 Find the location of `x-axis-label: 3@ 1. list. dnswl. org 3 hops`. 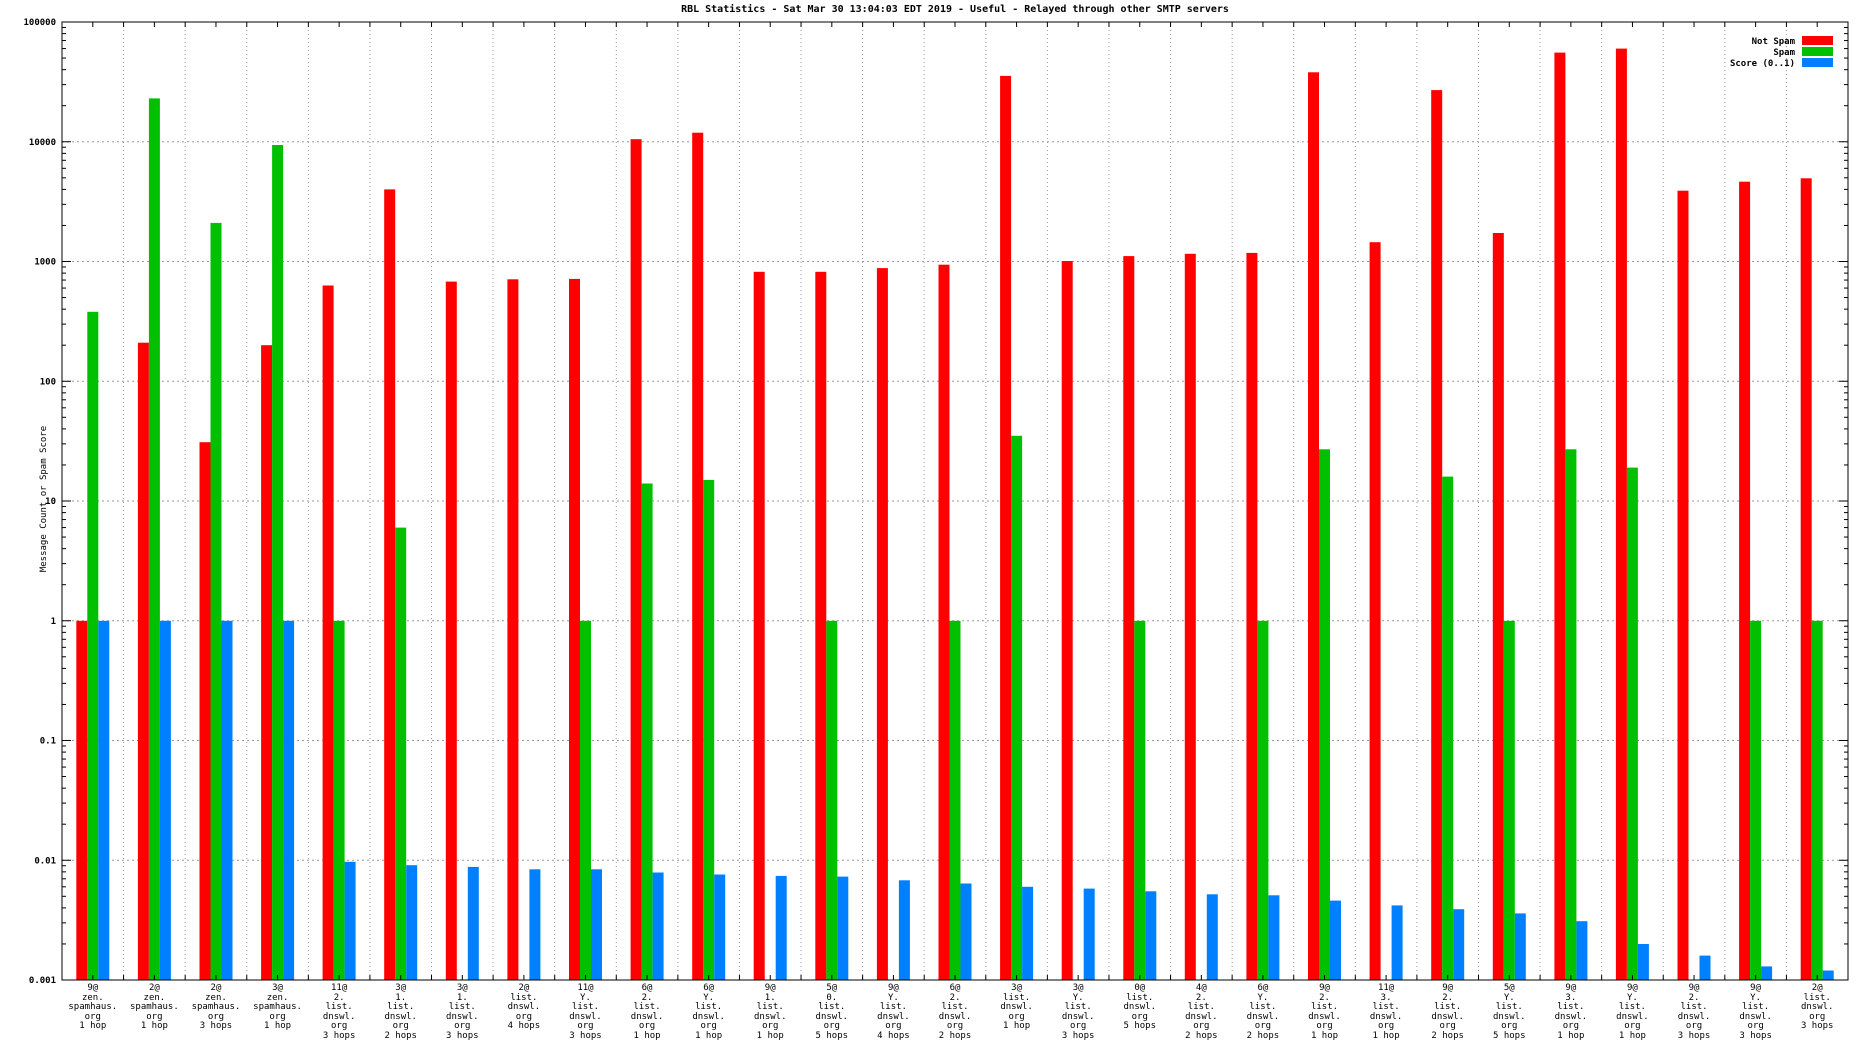

x-axis-label: 3@ 1. list. dnswl. org 3 hops is located at coordinates (462, 1012).